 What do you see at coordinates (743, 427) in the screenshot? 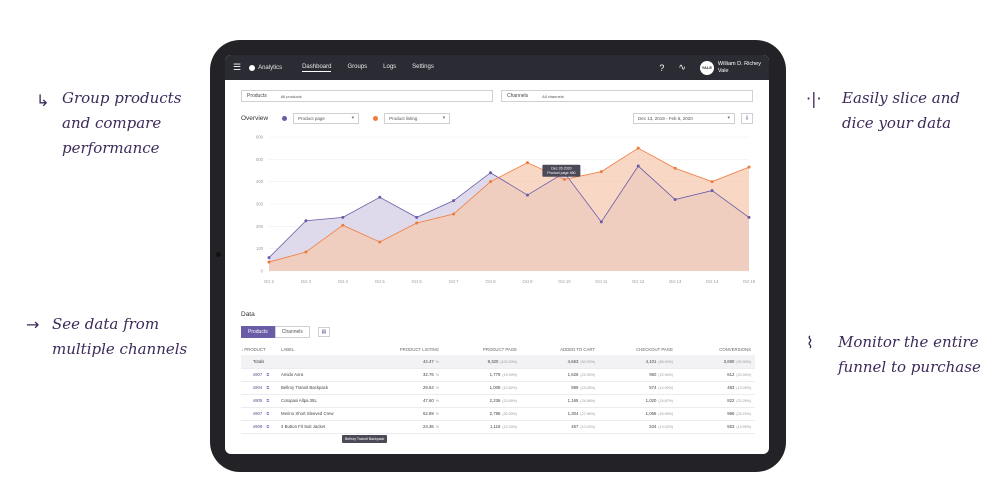
I see `conv-cell-pct: (14.99%)` at bounding box center [743, 427].